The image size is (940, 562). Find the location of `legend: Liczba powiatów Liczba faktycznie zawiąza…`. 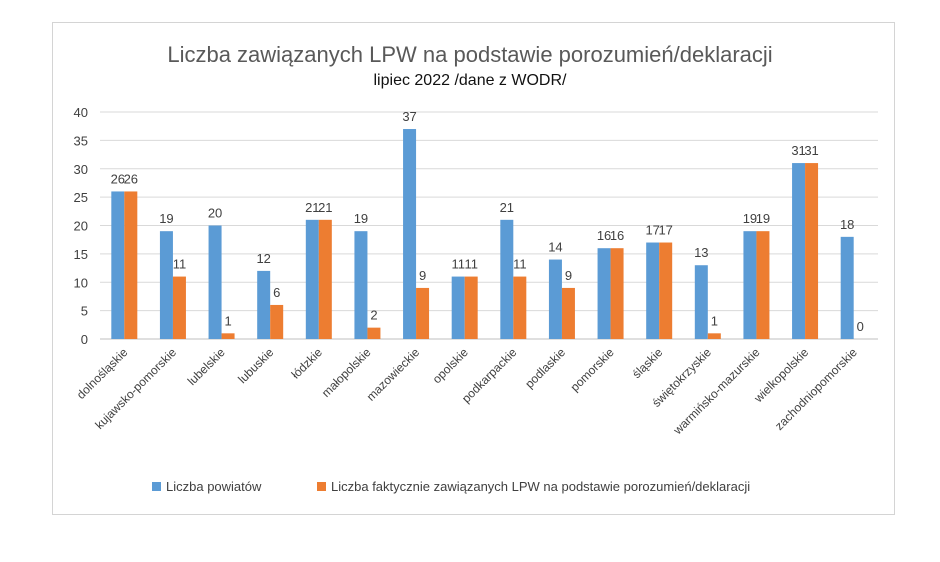

legend: Liczba powiatów Liczba faktycznie zawiąza… is located at coordinates (451, 486).